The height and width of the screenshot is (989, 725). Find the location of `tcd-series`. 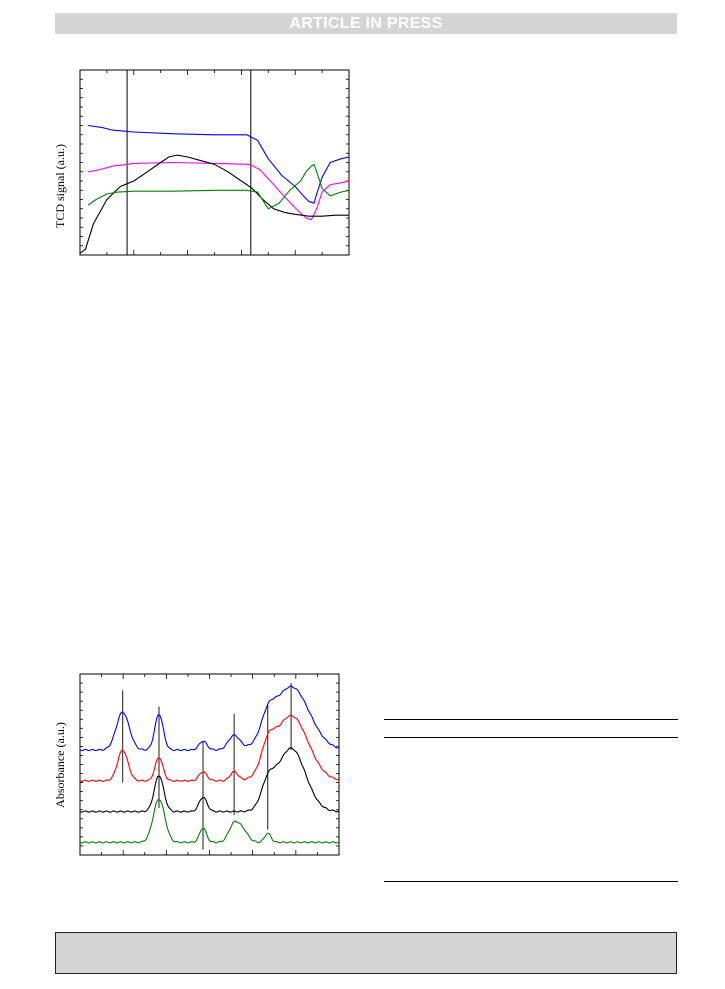

tcd-series is located at coordinates (214, 189).